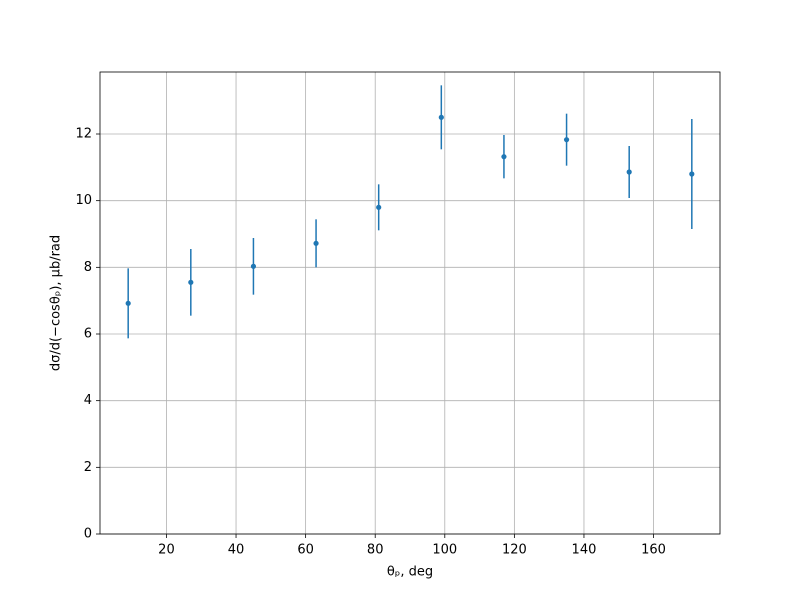 The width and height of the screenshot is (800, 600). I want to click on x-tick-label: 140, so click(584, 550).